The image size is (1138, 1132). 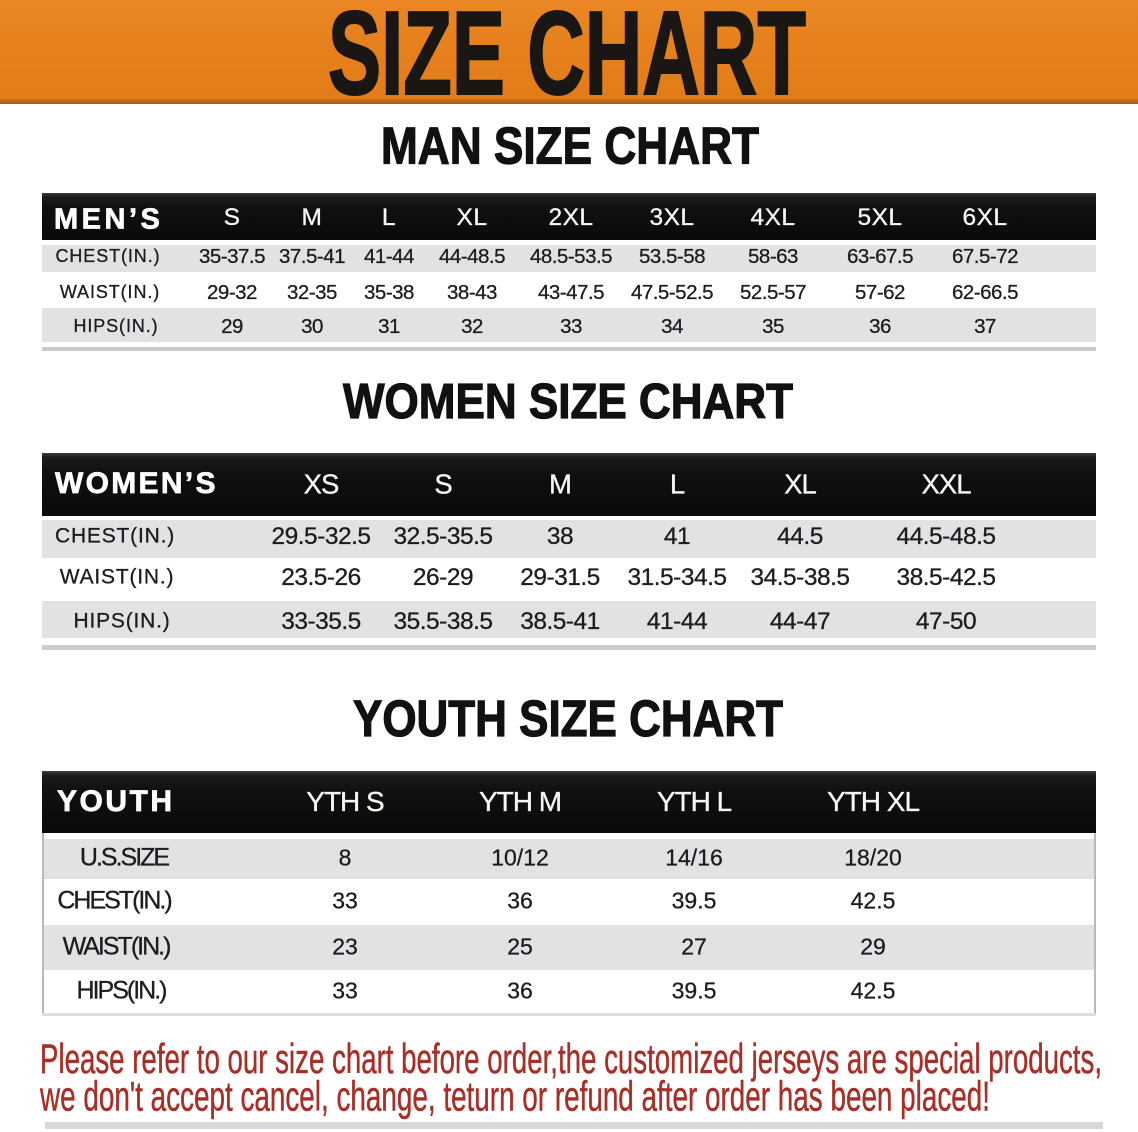 What do you see at coordinates (570, 147) in the screenshot?
I see `svg-text: MAN SIZE CHART` at bounding box center [570, 147].